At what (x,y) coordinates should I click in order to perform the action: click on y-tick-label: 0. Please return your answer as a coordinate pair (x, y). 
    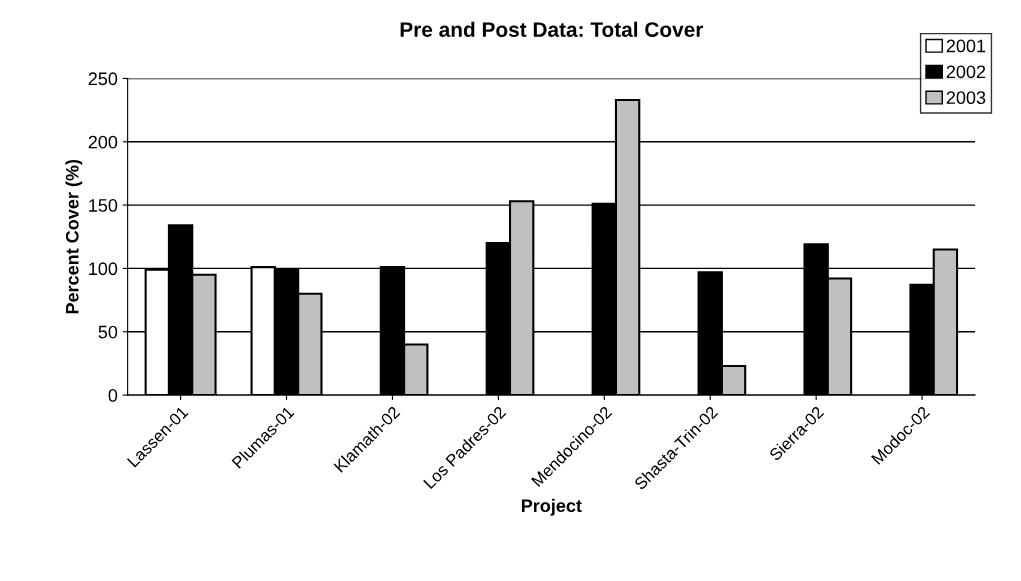
    Looking at the image, I should click on (113, 395).